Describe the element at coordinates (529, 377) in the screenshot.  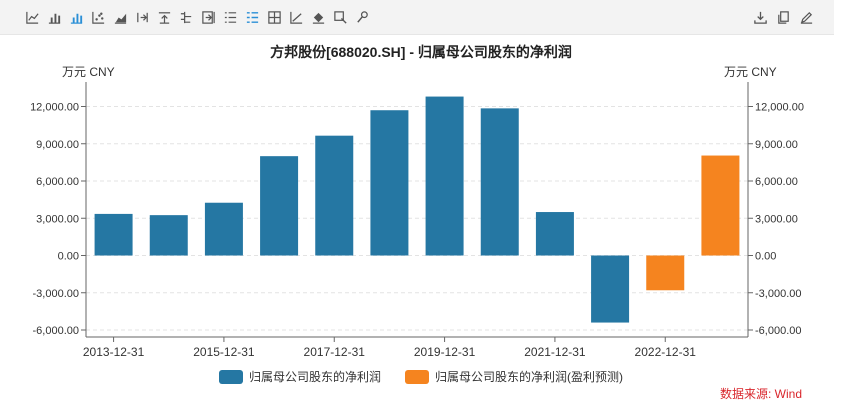
I see `legend-label-forecast: 归属母公司股东的净利润(盈利预测)` at that location.